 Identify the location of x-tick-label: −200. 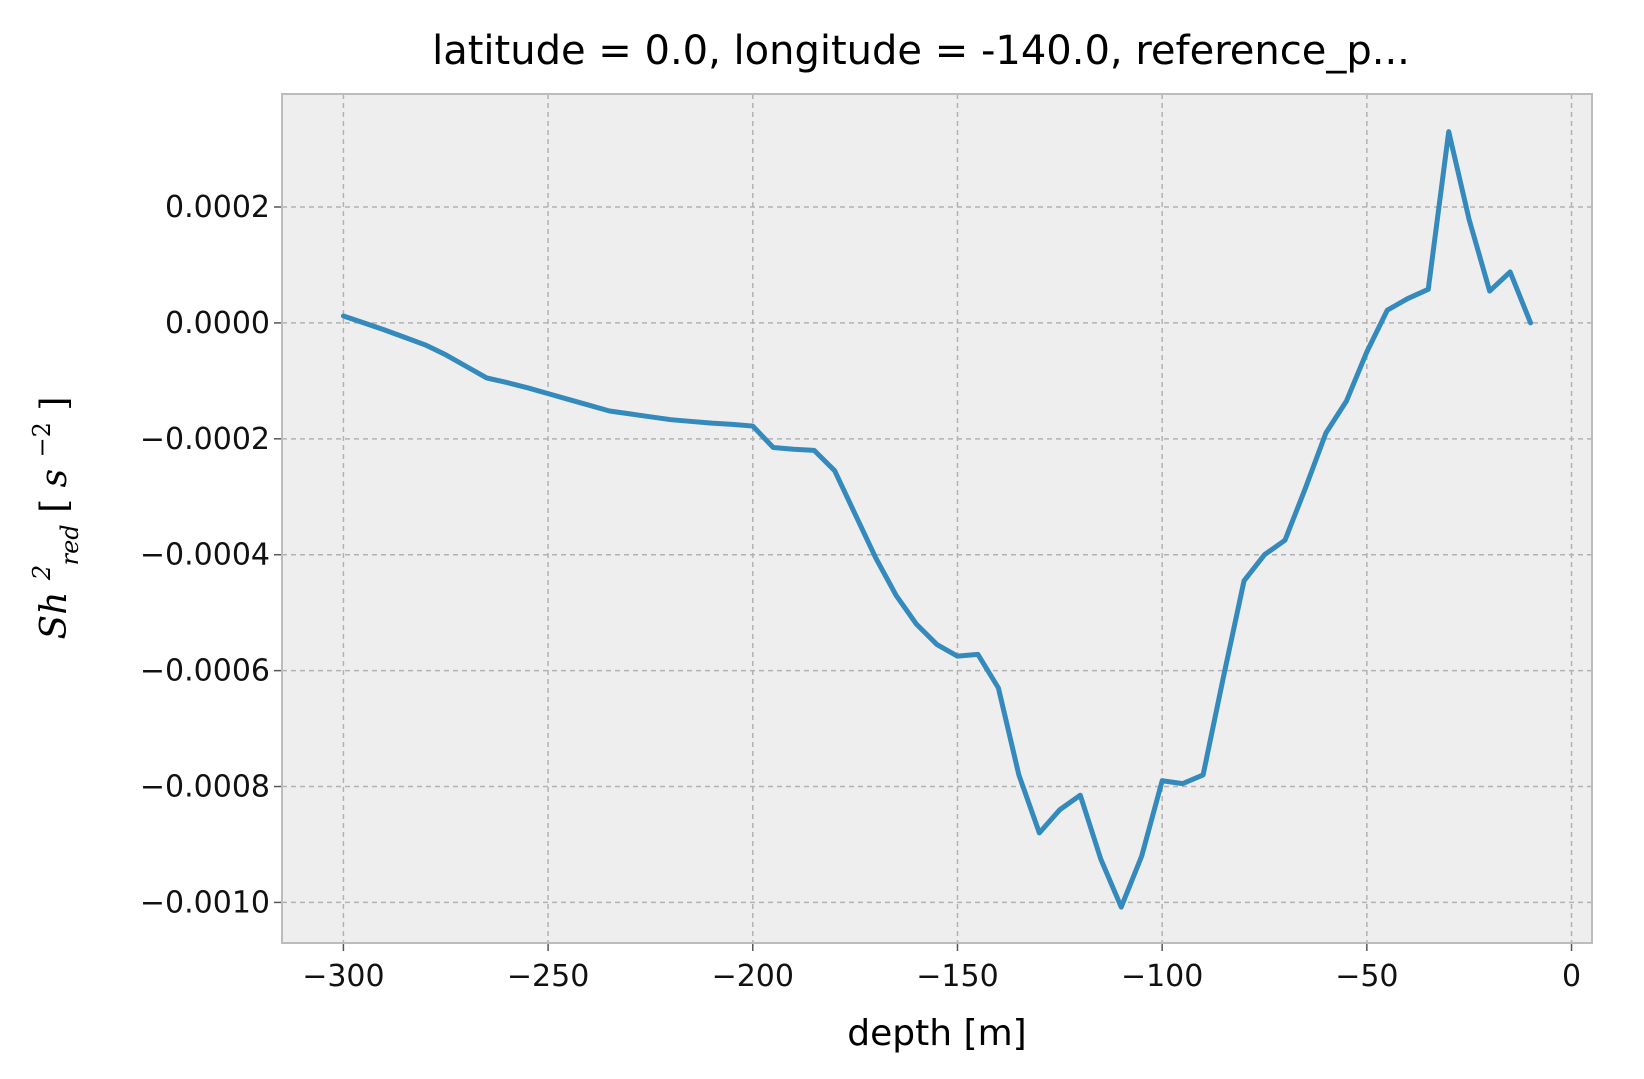
(753, 976).